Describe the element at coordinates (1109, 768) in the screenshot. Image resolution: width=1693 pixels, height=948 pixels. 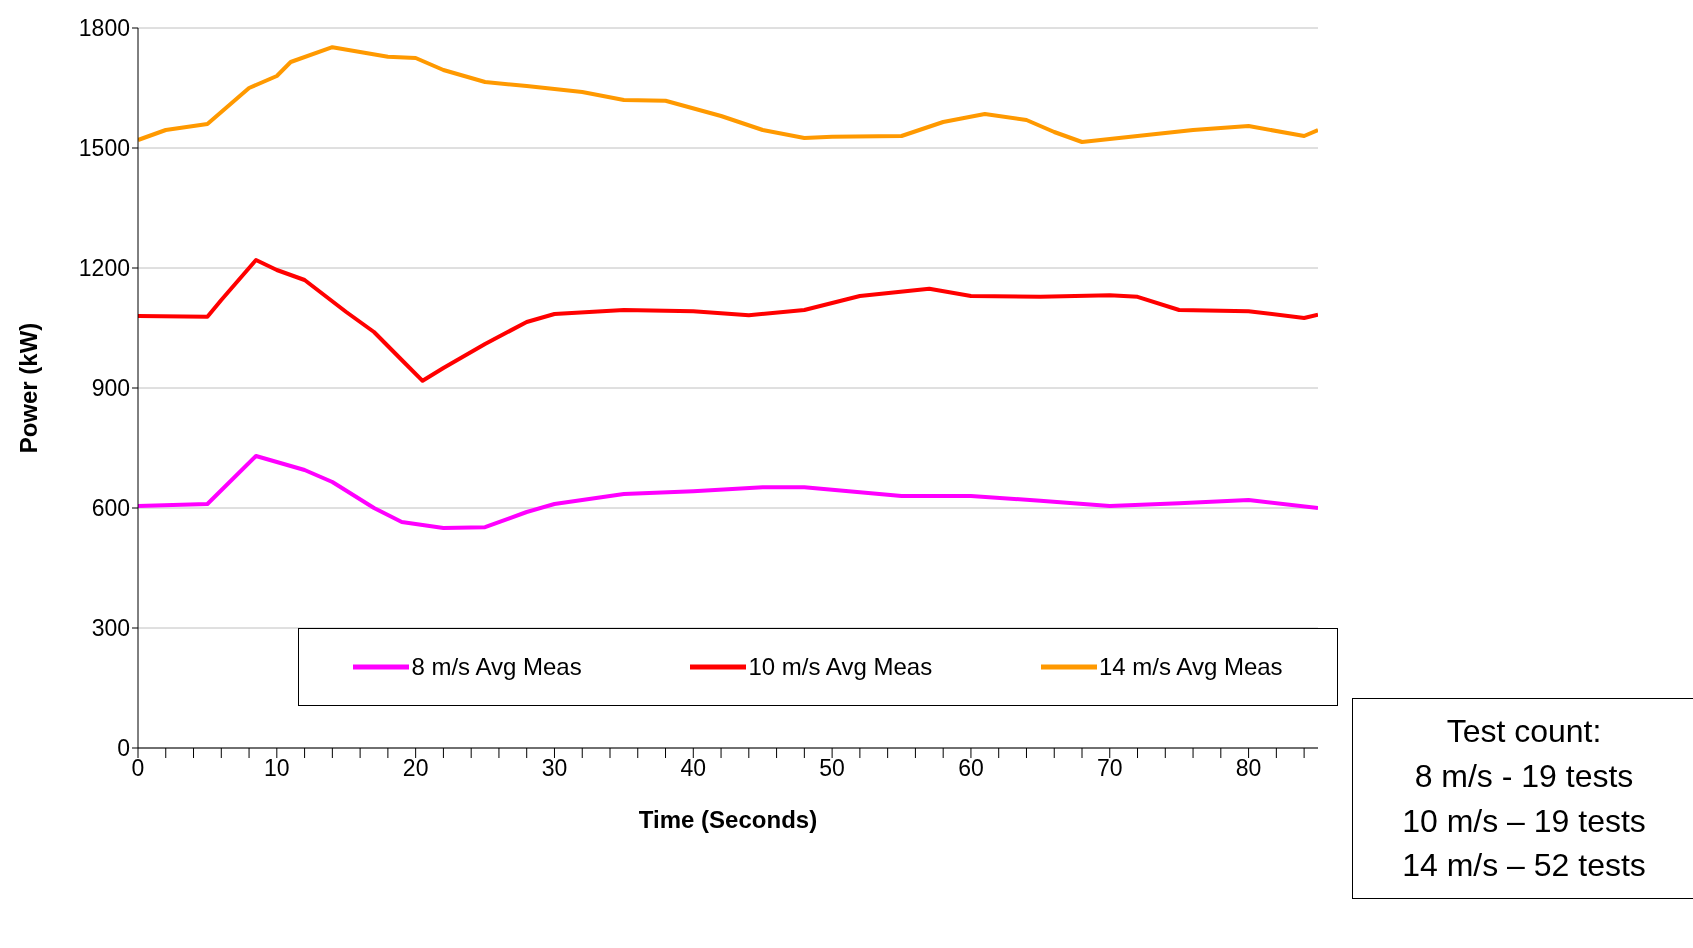
I see `x-tick-label: 70` at that location.